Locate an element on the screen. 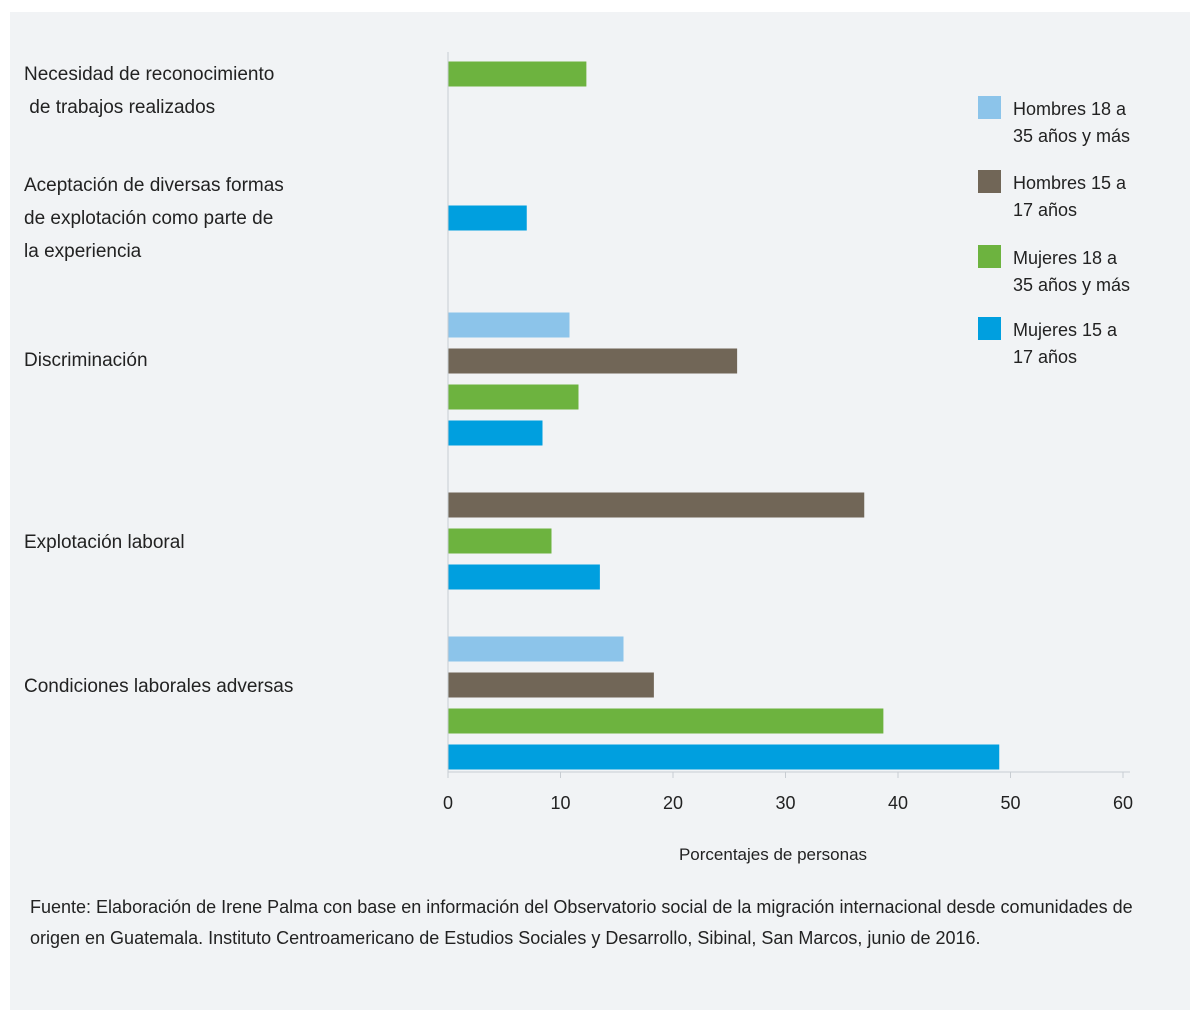 This screenshot has width=1198, height=1013. category-label-3-line-0: Explotación laboral is located at coordinates (104, 542).